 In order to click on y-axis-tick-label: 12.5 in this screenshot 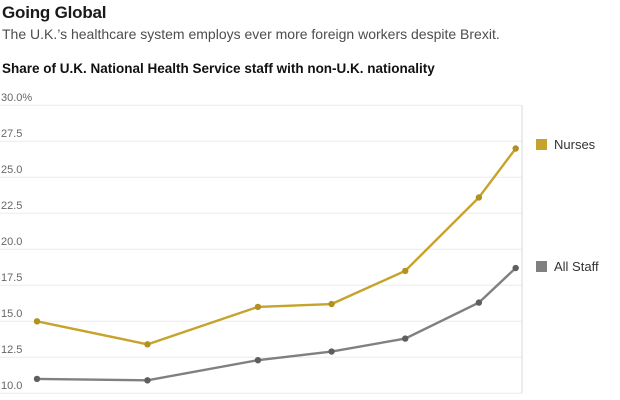, I will do `click(12, 349)`.